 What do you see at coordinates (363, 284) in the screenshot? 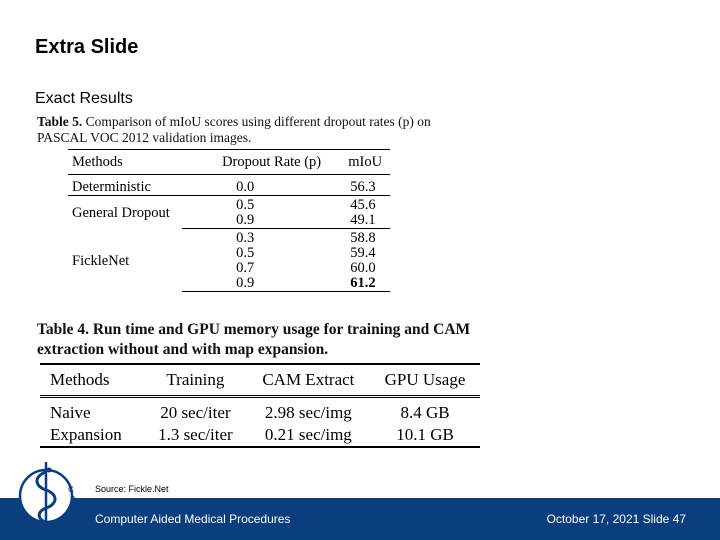
I see `miou-cell-best: 61.2` at bounding box center [363, 284].